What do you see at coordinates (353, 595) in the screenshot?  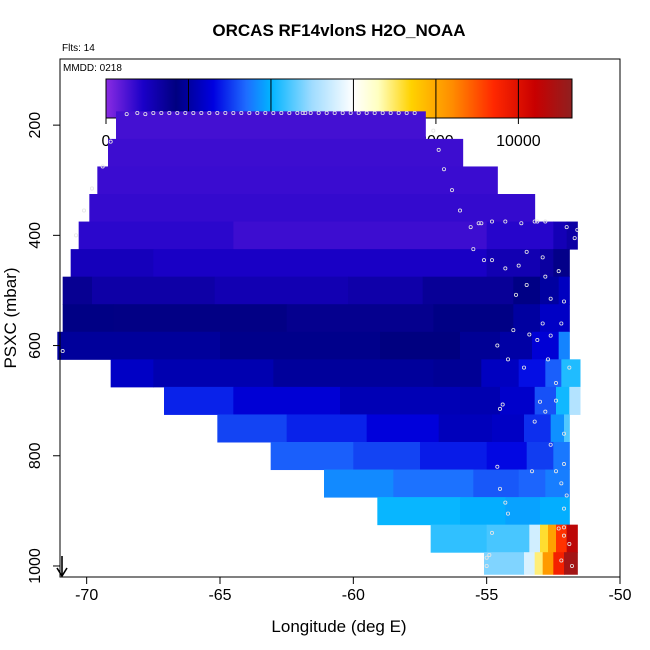 I see `x-tick-label: -60` at bounding box center [353, 595].